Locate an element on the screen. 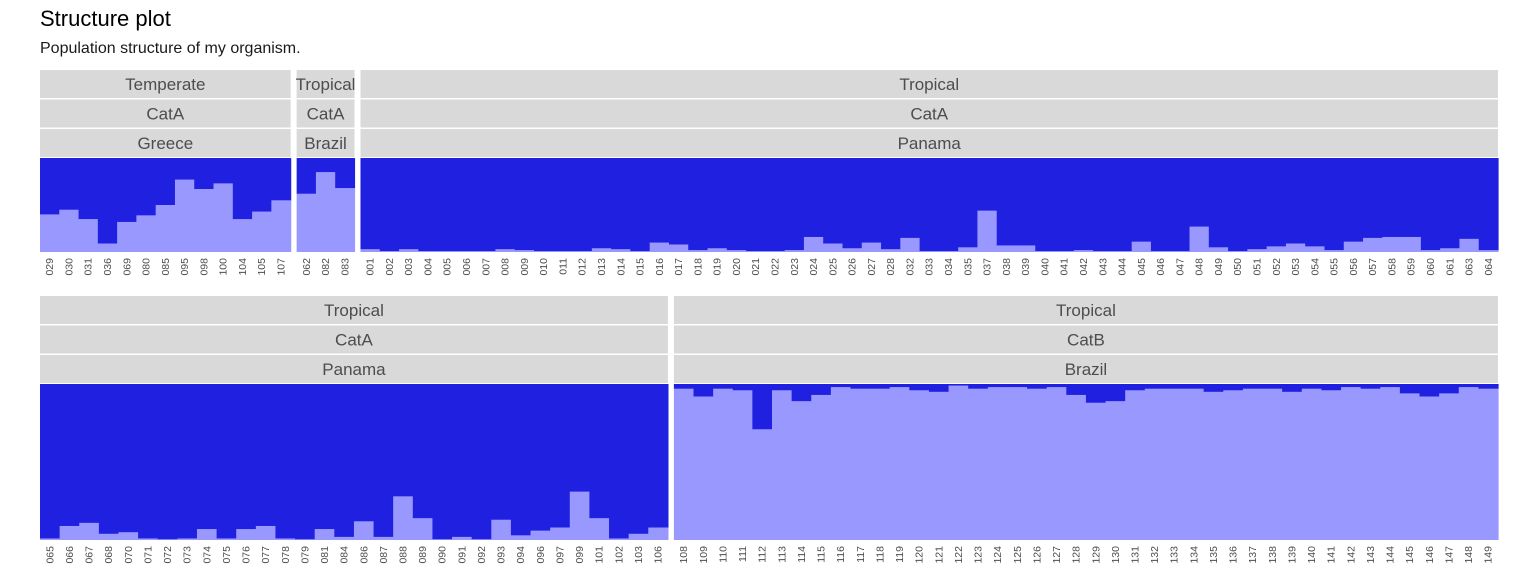 Image resolution: width=1536 pixels, height=576 pixels. chart-subtitle: Population structure of my organism. is located at coordinates (170, 48).